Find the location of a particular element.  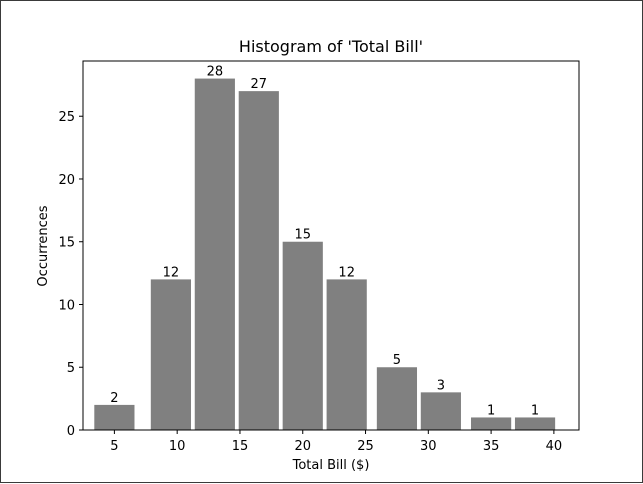

bar-value-label: 3 is located at coordinates (441, 385).